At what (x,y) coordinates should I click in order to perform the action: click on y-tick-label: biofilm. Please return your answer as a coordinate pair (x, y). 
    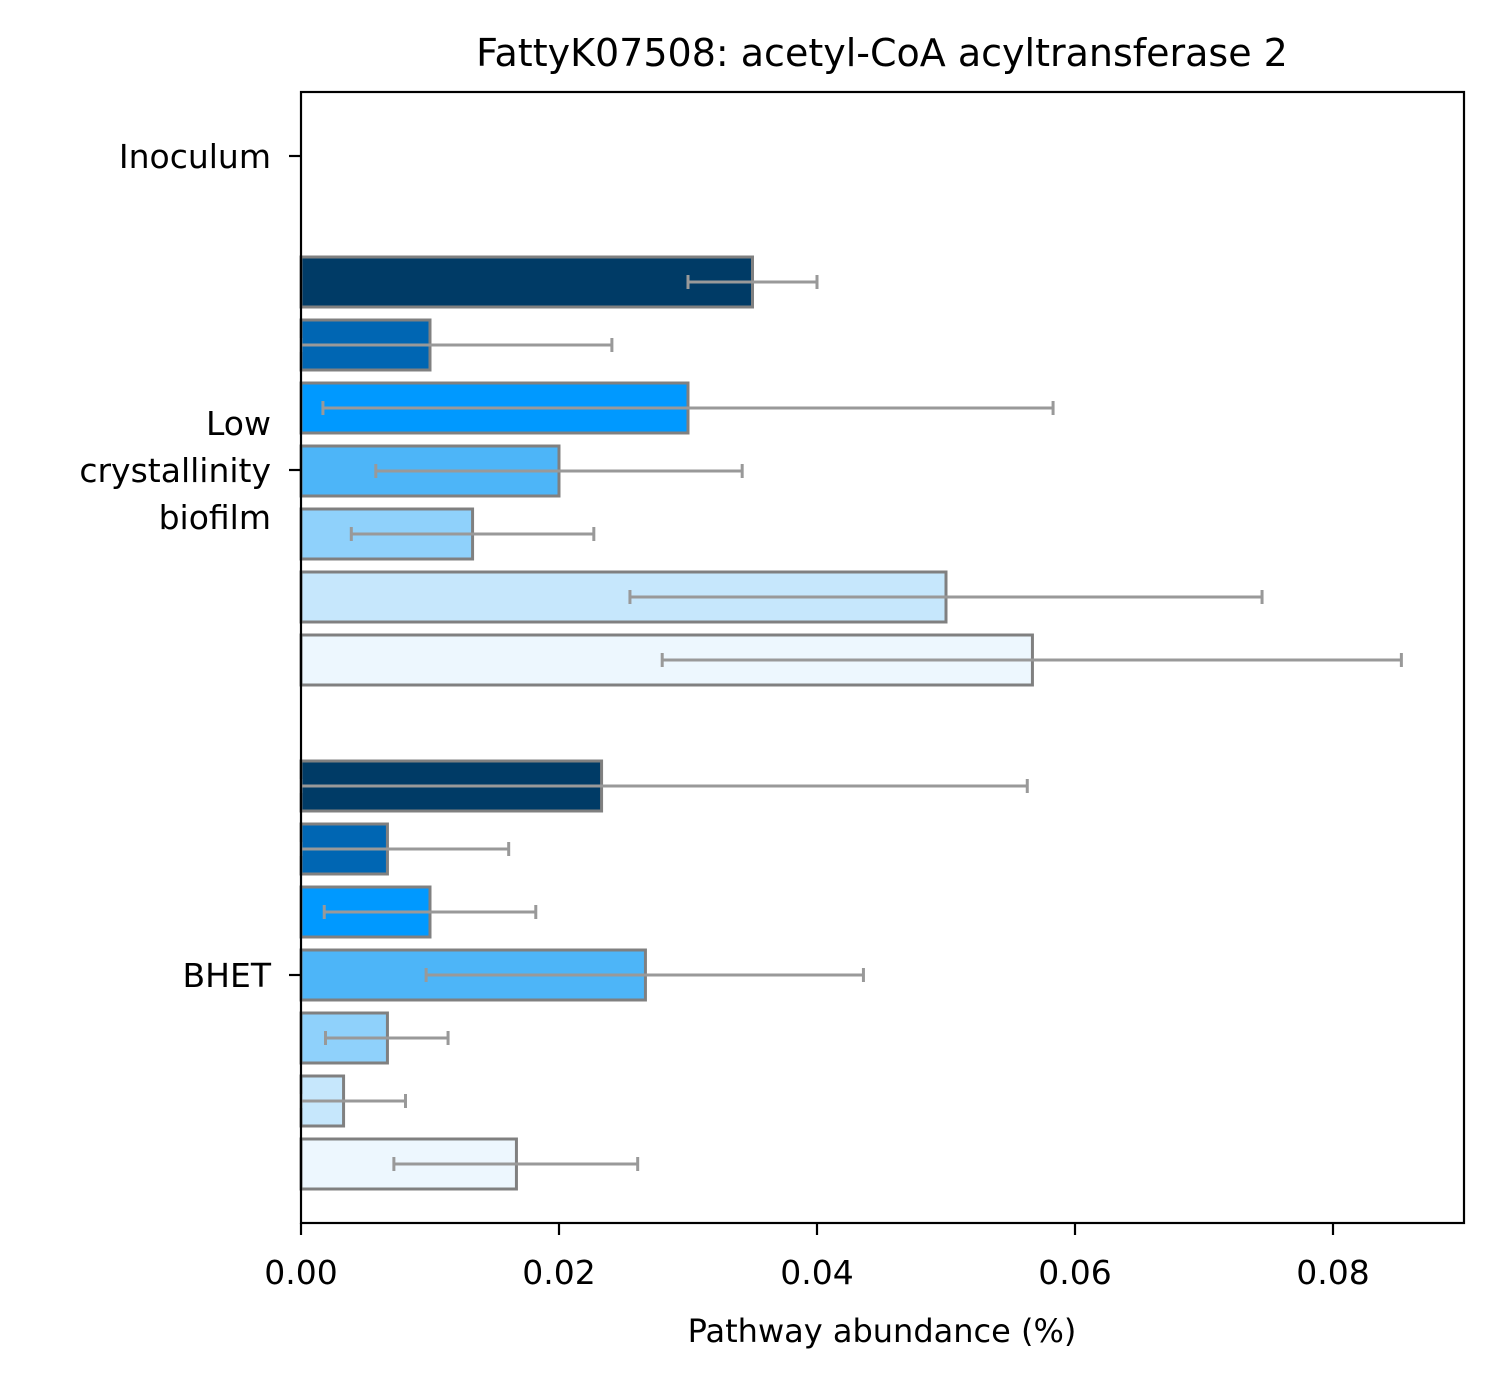
    Looking at the image, I should click on (215, 517).